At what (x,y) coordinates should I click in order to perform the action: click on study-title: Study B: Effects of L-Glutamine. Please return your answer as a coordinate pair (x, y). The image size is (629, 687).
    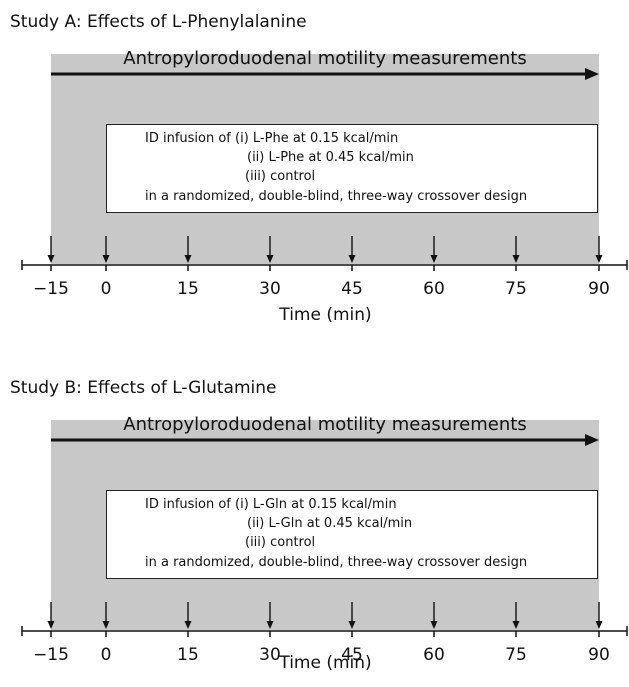
    Looking at the image, I should click on (143, 388).